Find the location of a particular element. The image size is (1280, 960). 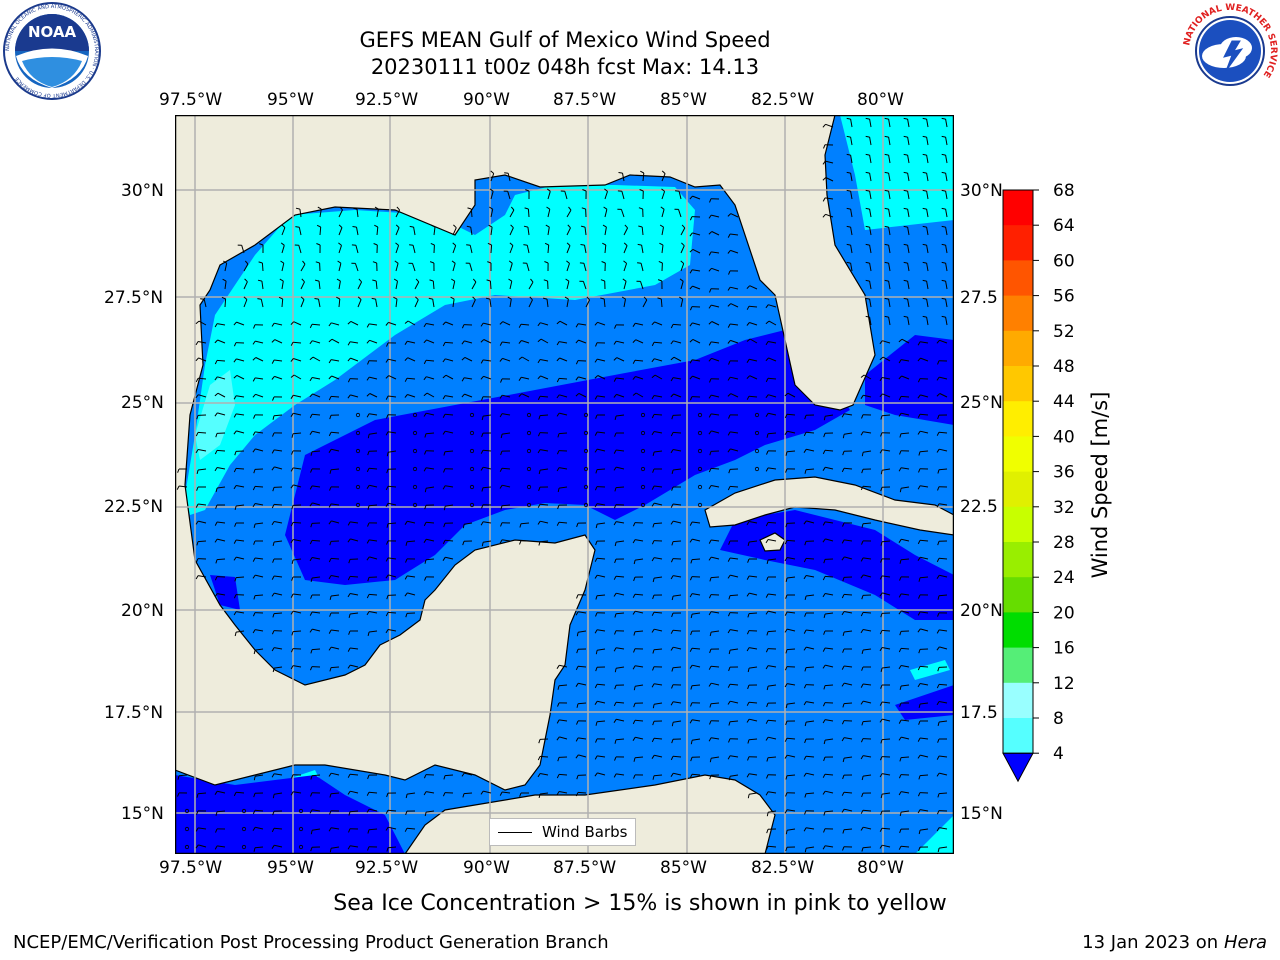

wind-band-8-12-caribbean is located at coordinates (930, 670).